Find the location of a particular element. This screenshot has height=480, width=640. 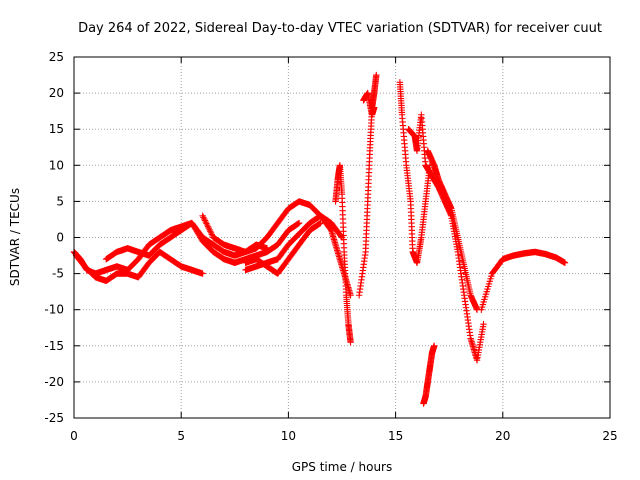

y-tick-label: 25 is located at coordinates (56, 57).